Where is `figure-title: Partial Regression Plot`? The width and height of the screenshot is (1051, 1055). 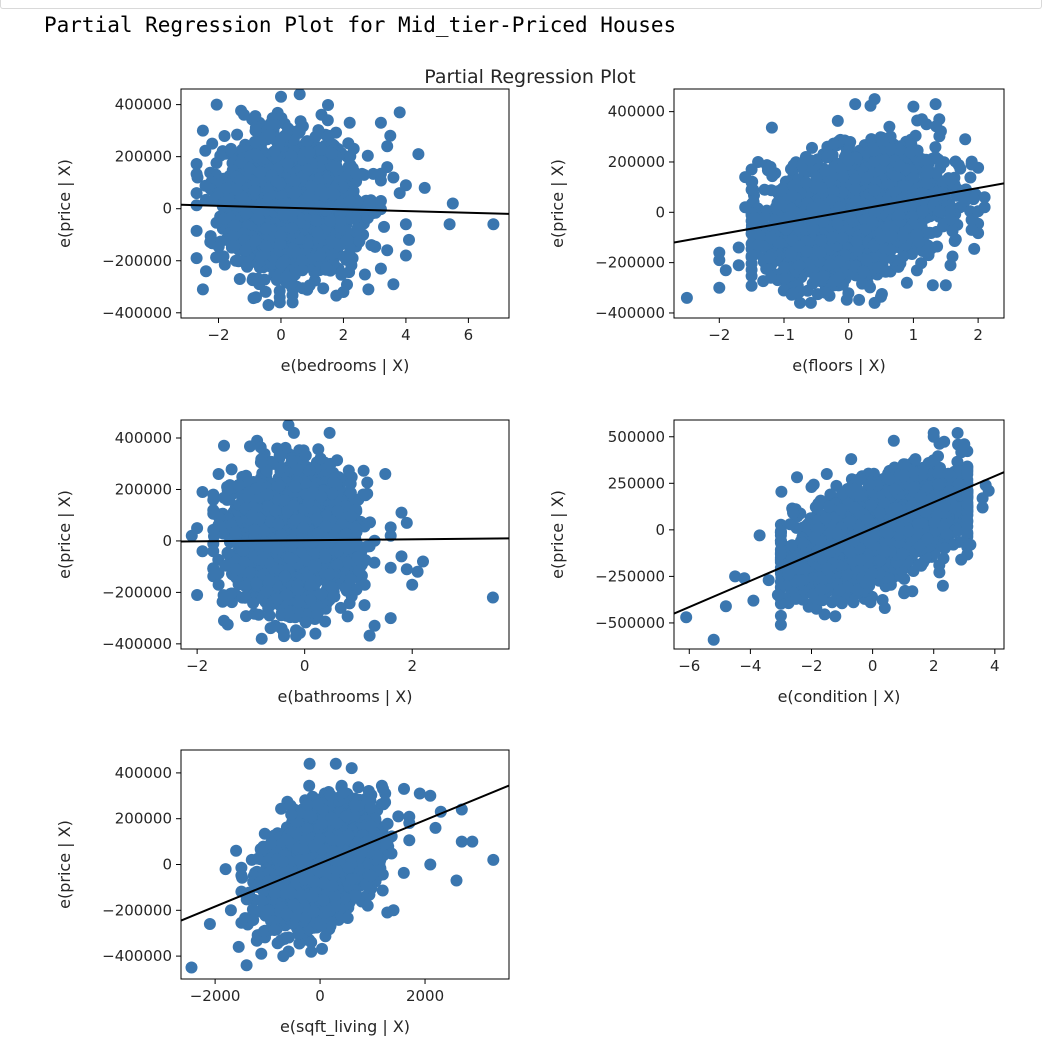
figure-title: Partial Regression Plot is located at coordinates (530, 77).